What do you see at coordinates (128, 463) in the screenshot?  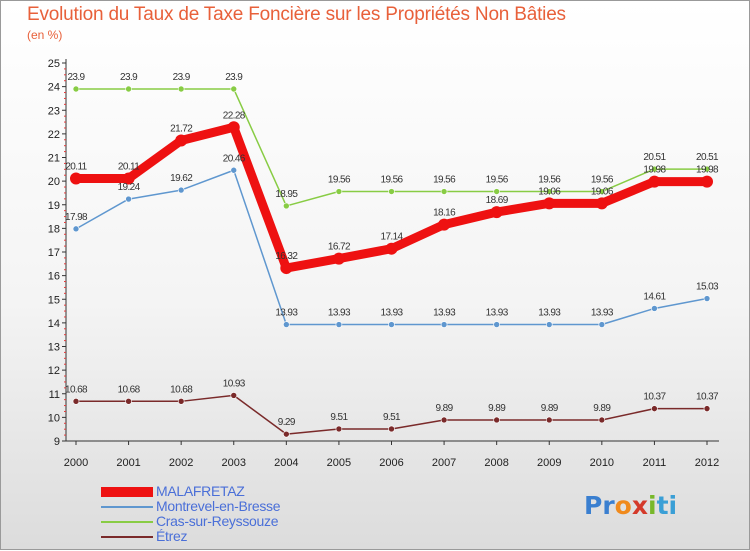 I see `x-tick-label: 2001` at bounding box center [128, 463].